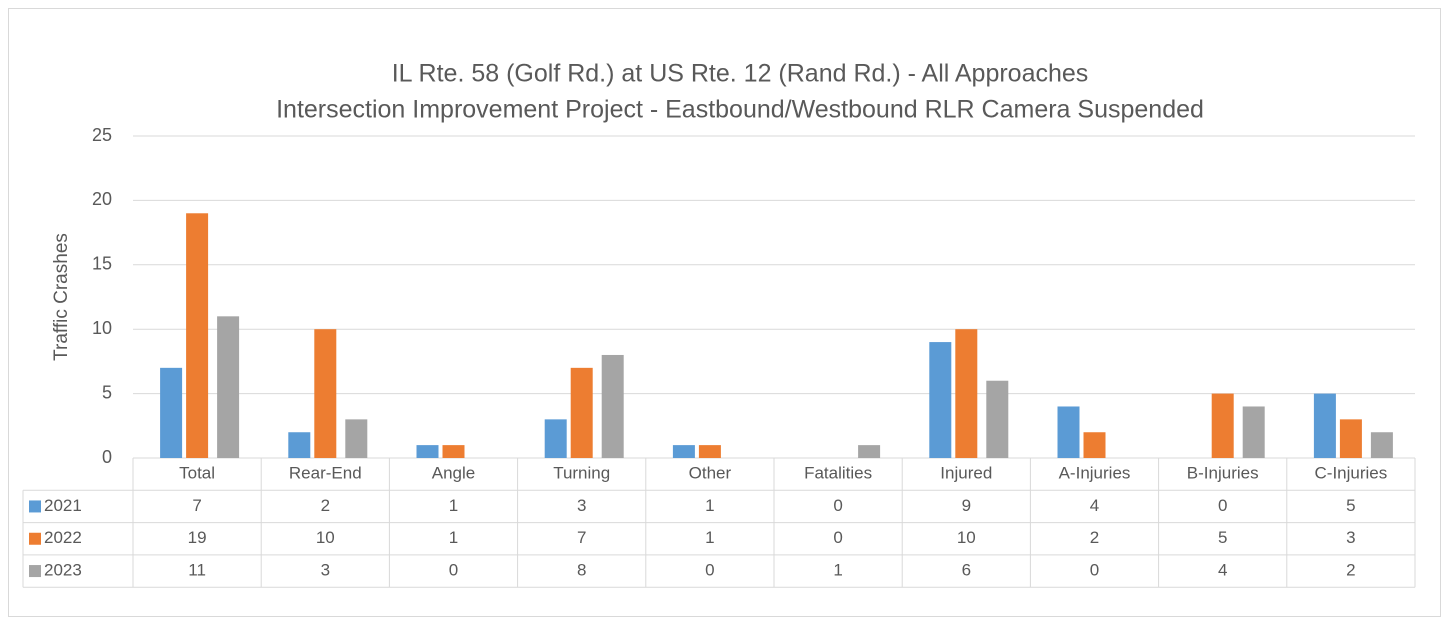  Describe the element at coordinates (966, 473) in the screenshot. I see `x-tick-label: Injured` at that location.